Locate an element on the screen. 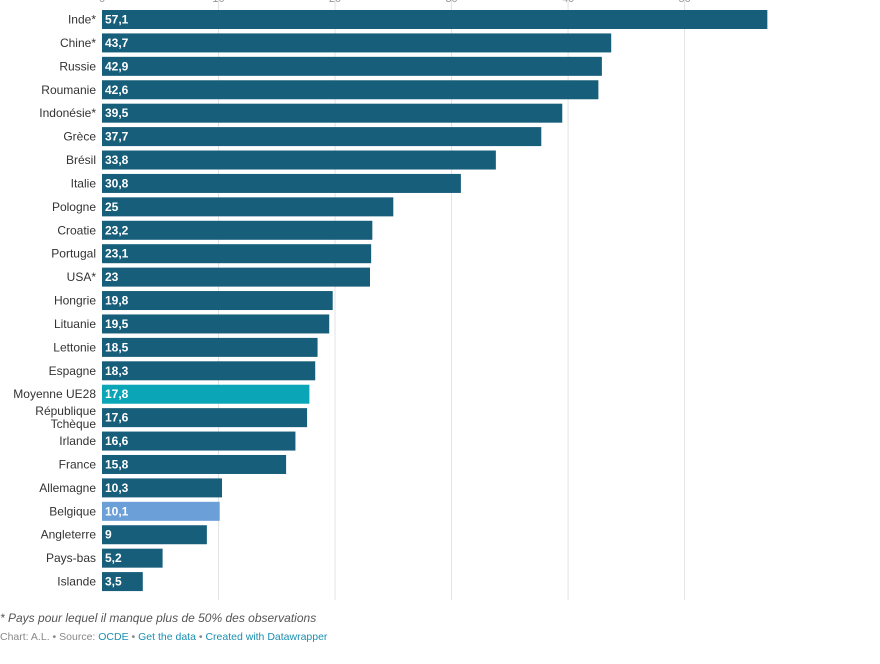 The width and height of the screenshot is (880, 664). category-label: Pologne is located at coordinates (74, 207).